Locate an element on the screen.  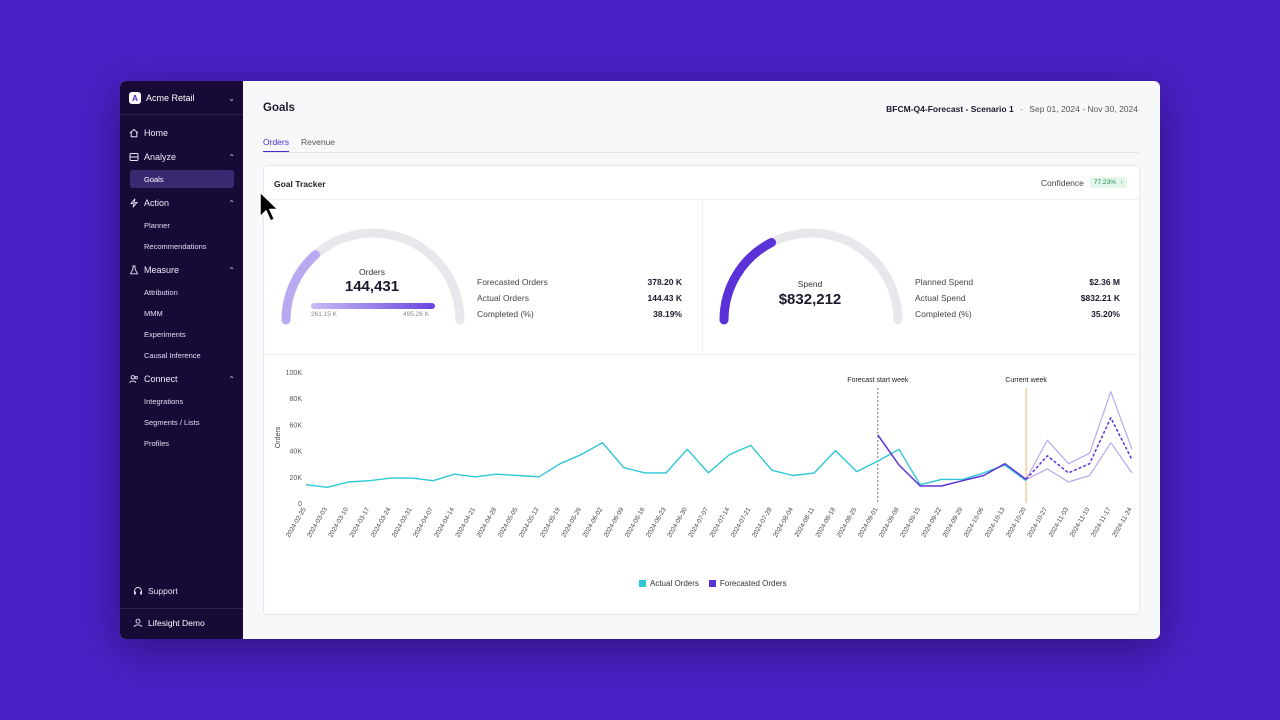
x-tick-label: 2024-03-10 is located at coordinates (338, 522).